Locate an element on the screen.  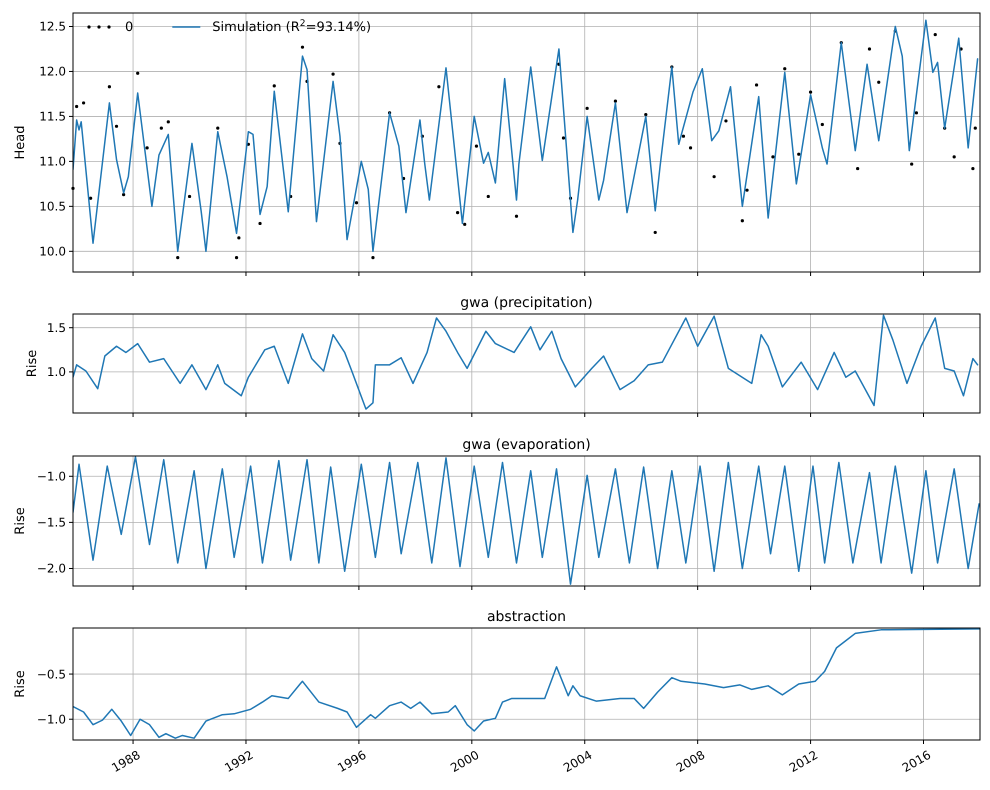
y-tick-label: 12.5 is located at coordinates (52, 27).